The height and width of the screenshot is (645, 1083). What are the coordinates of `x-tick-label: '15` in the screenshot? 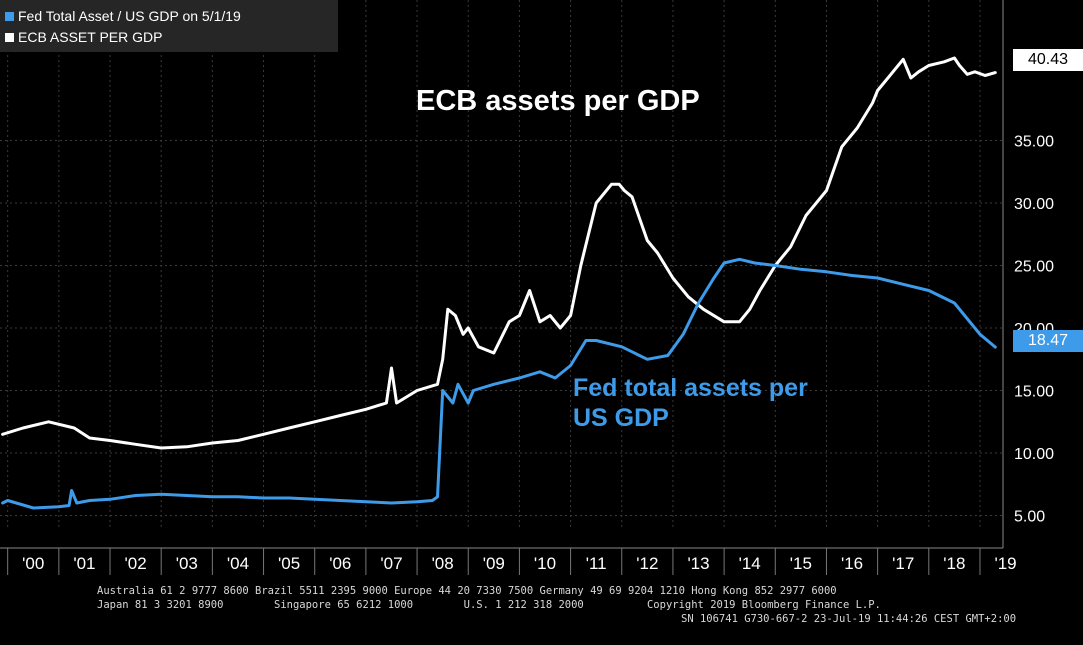 It's located at (801, 563).